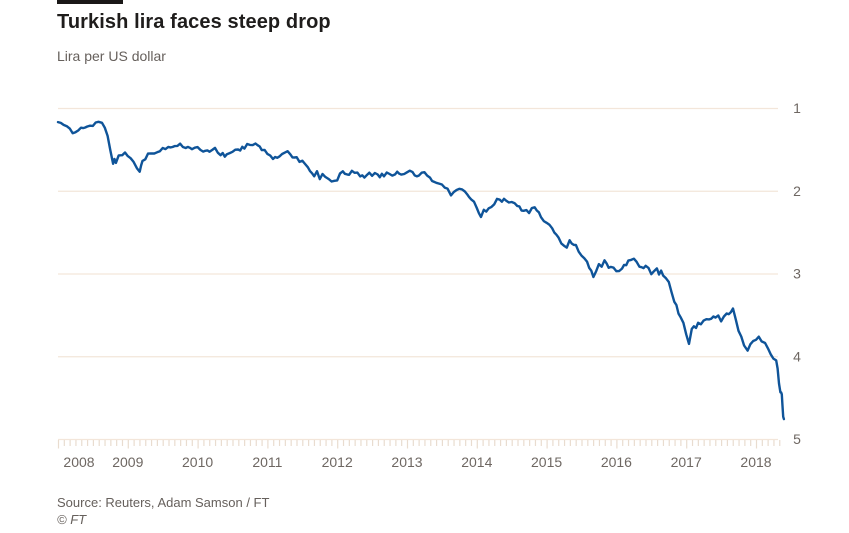  I want to click on x-axis-label: 2016, so click(616, 462).